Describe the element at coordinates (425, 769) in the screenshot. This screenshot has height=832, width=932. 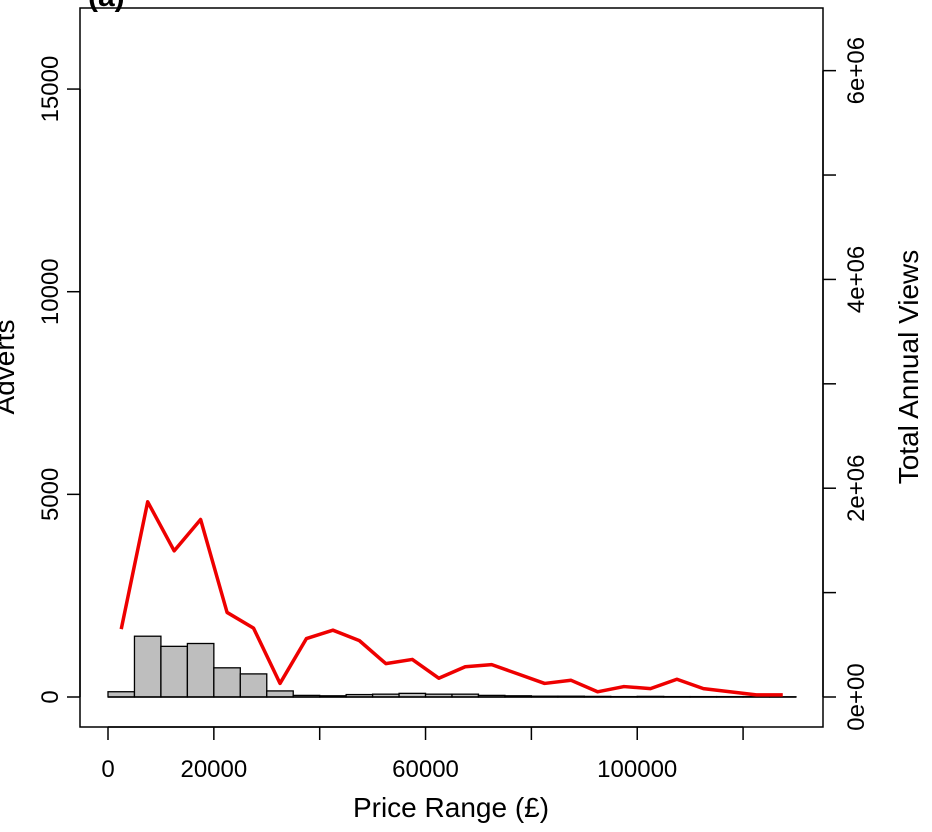
I see `x-tick-label: 60000` at that location.